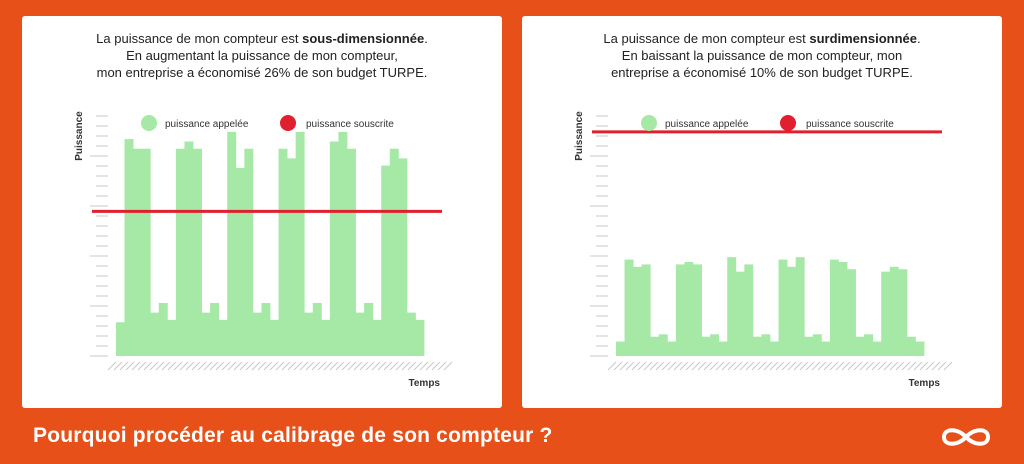 The height and width of the screenshot is (464, 1024). What do you see at coordinates (966, 437) in the screenshot?
I see `infinity-logo-icon` at bounding box center [966, 437].